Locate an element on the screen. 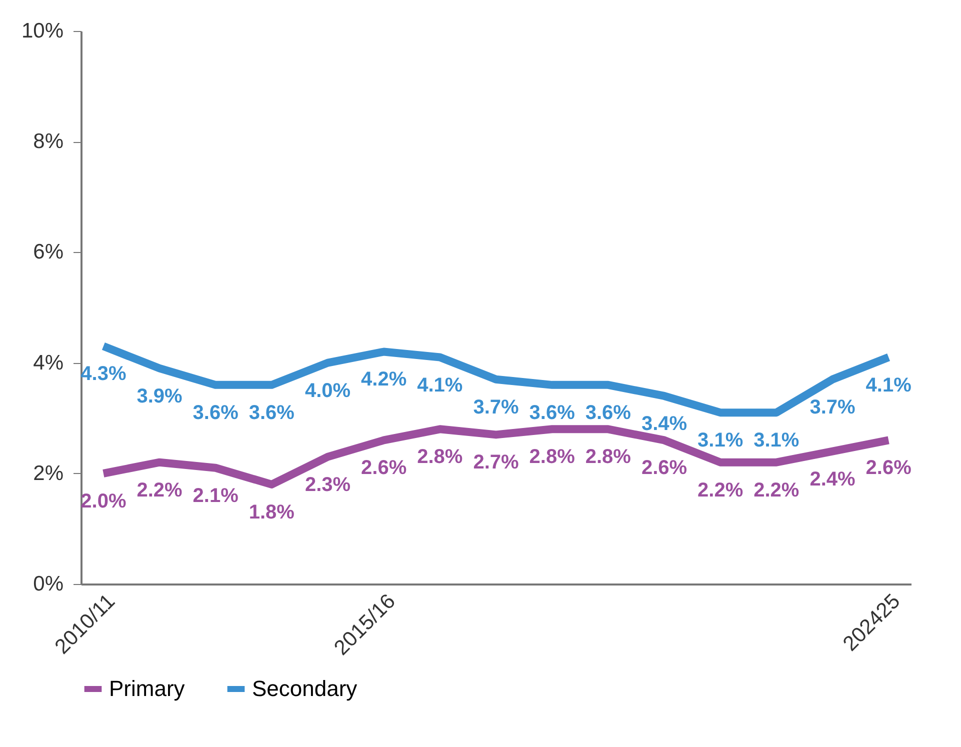 This screenshot has height=747, width=961. legend-label: Secondary is located at coordinates (305, 688).